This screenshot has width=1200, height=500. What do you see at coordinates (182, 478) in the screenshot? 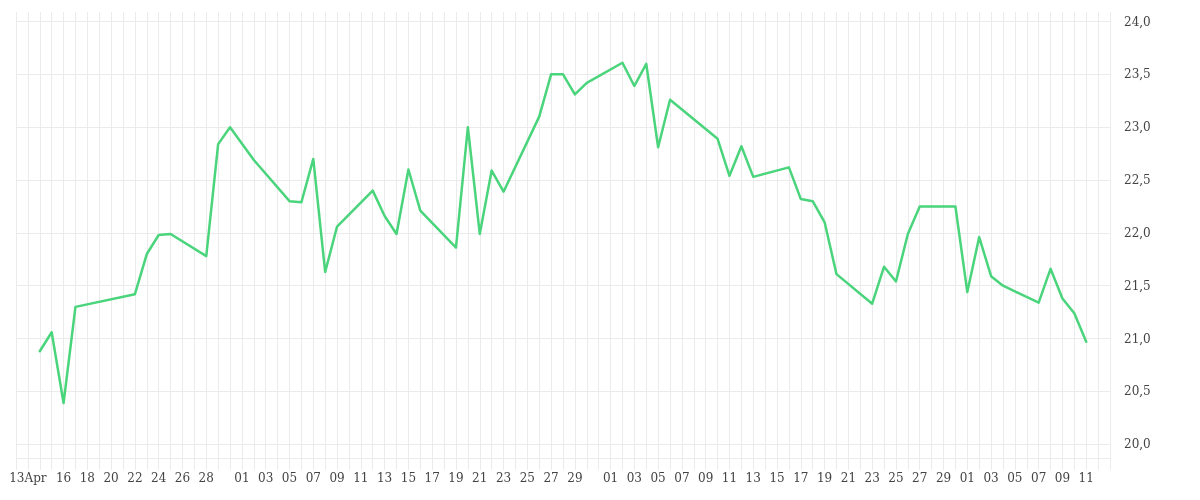
I see `x-tick-label: 26` at bounding box center [182, 478].